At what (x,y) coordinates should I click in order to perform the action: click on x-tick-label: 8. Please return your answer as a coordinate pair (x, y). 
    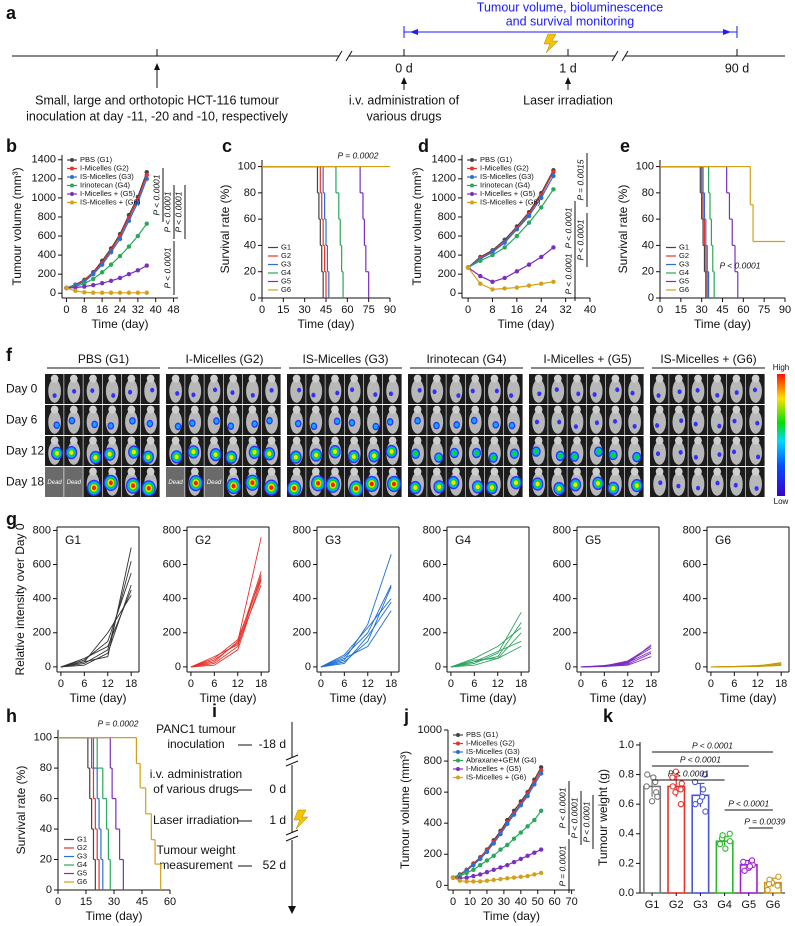
    Looking at the image, I should click on (492, 310).